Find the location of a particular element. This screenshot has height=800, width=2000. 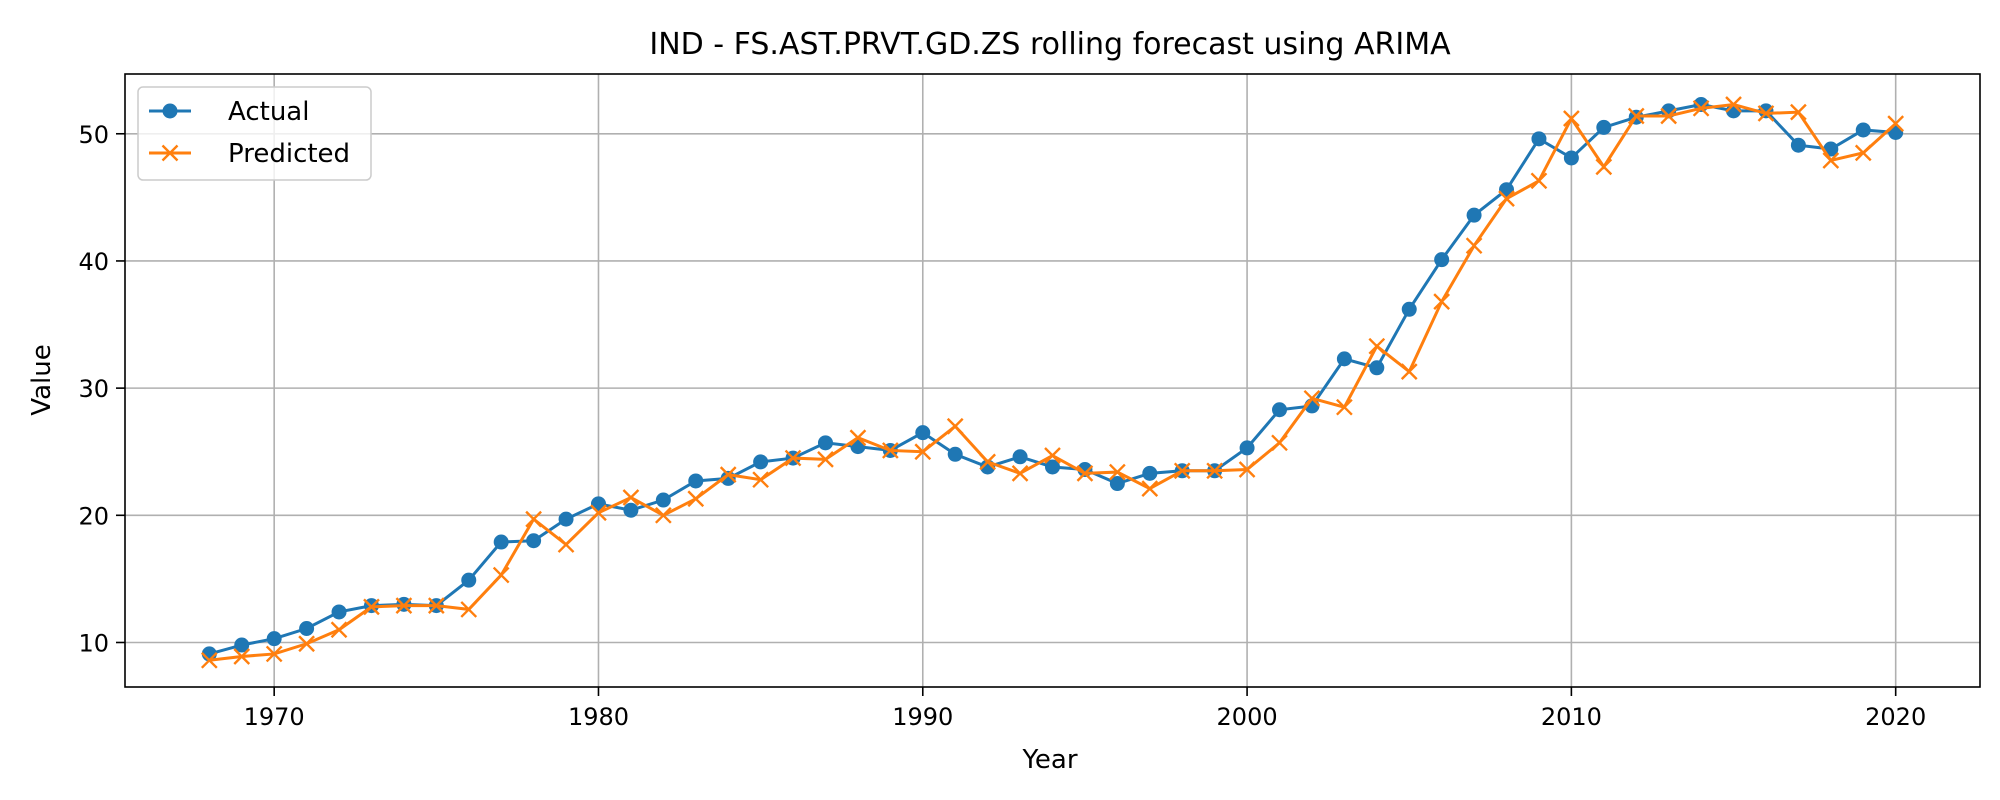

legend-label-predicted: Predicted is located at coordinates (289, 154).